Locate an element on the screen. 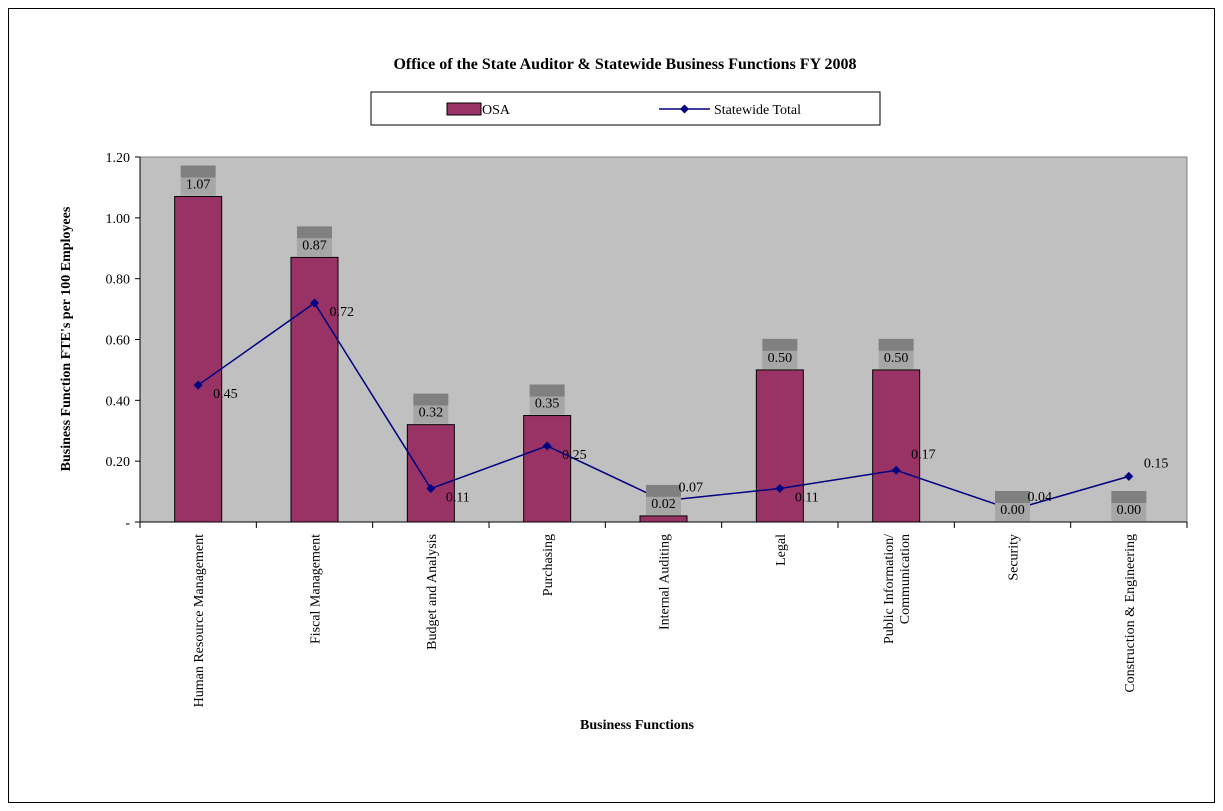 This screenshot has width=1223, height=811. legend-label-osa: OSA is located at coordinates (496, 110).